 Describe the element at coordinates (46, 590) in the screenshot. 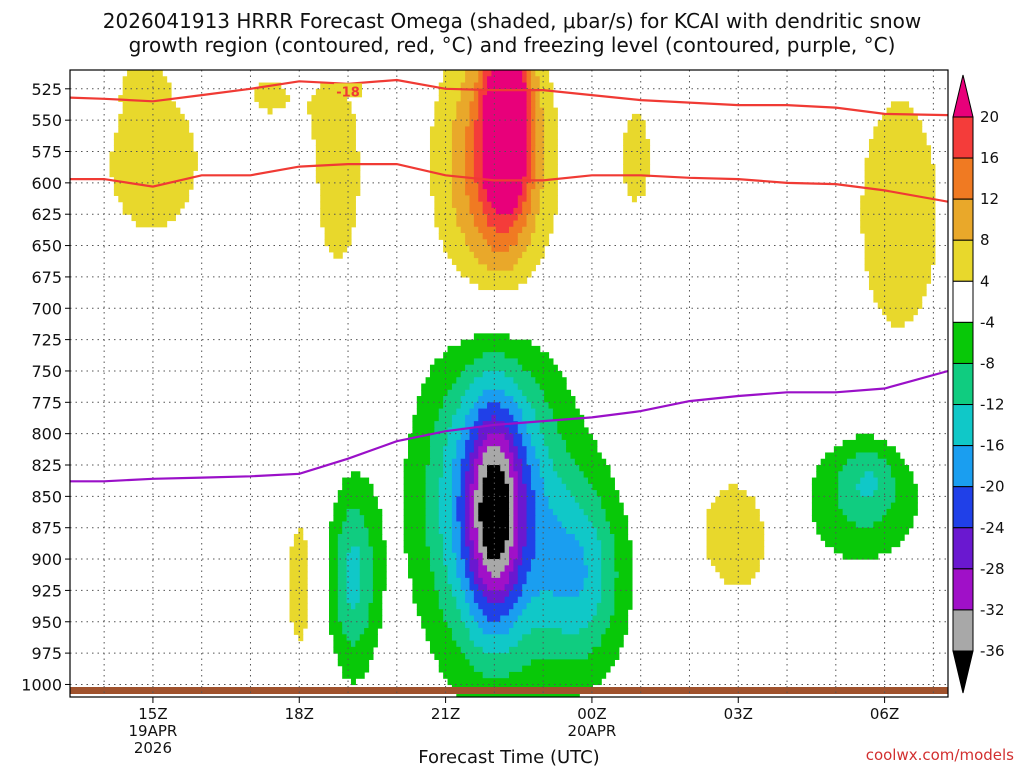

I see `y-tick-label: 925` at that location.